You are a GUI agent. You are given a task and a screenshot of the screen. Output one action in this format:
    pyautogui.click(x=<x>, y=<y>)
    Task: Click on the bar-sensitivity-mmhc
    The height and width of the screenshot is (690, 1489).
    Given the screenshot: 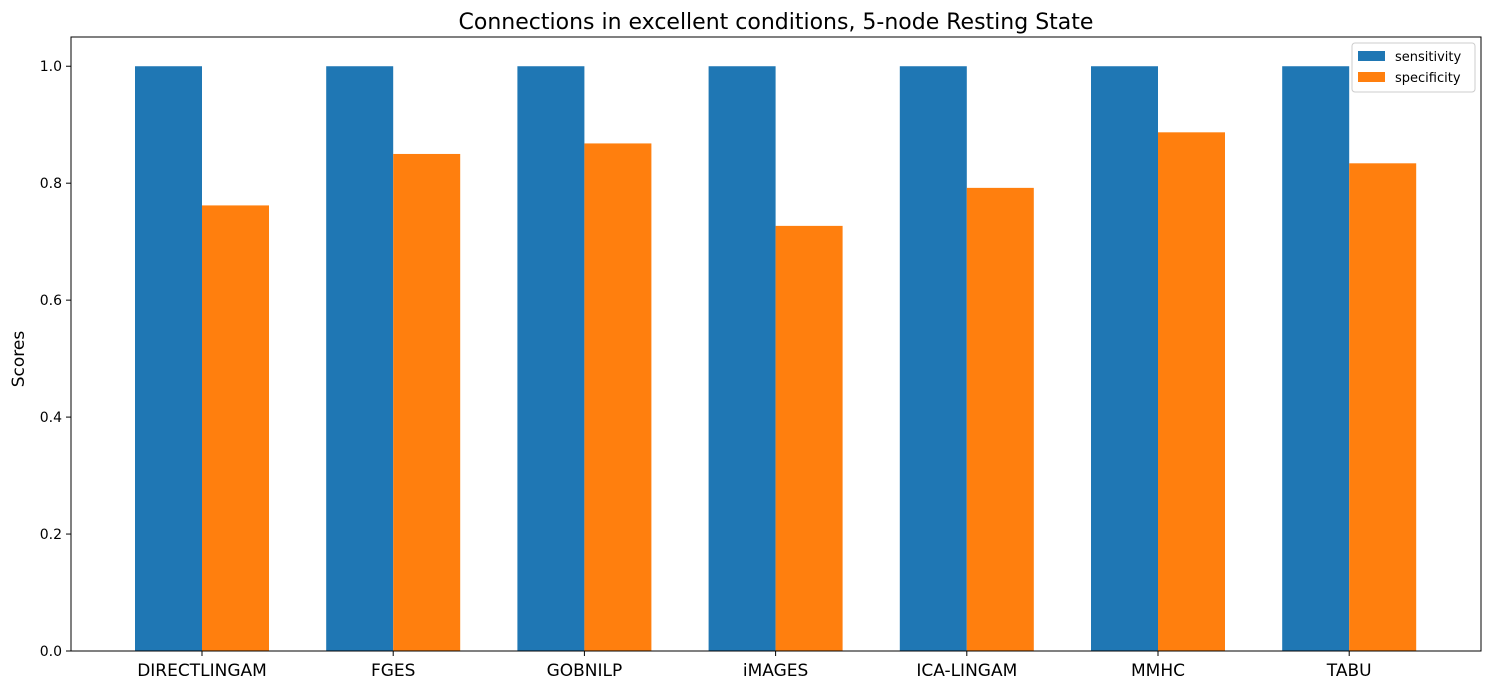 What is the action you would take?
    pyautogui.click(x=1124, y=358)
    